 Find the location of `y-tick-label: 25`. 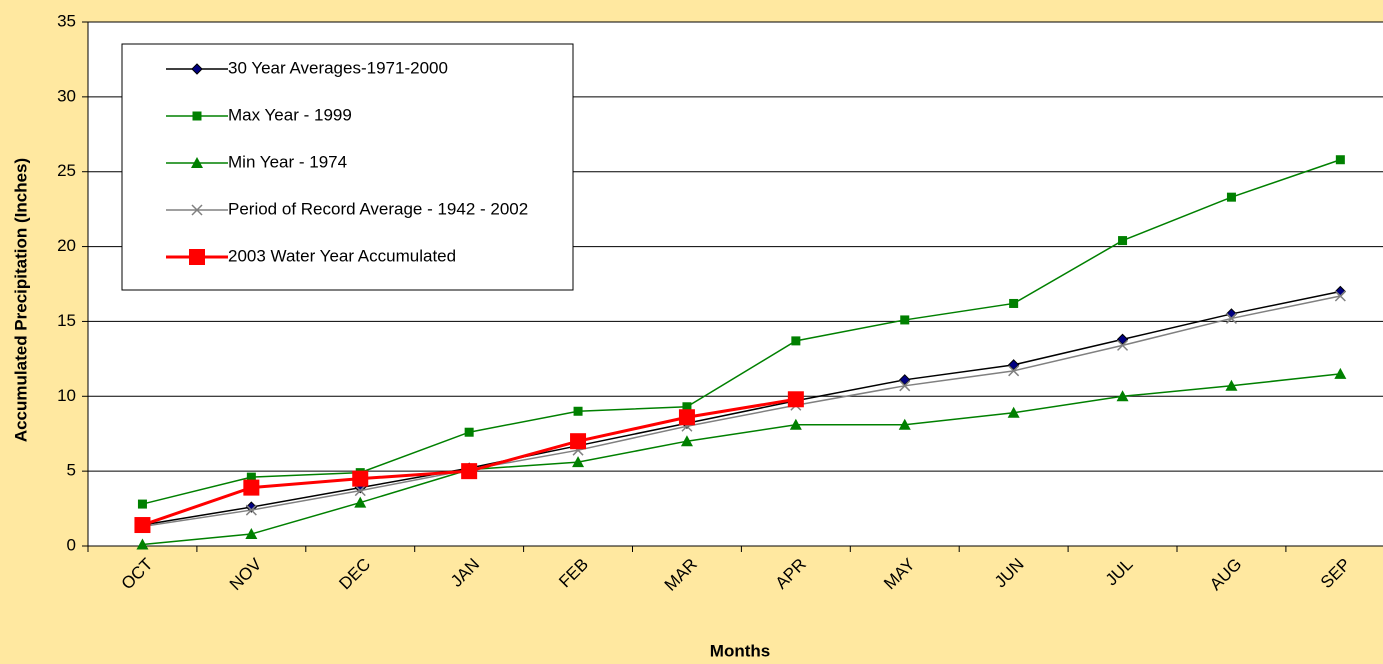

y-tick-label: 25 is located at coordinates (66, 170).